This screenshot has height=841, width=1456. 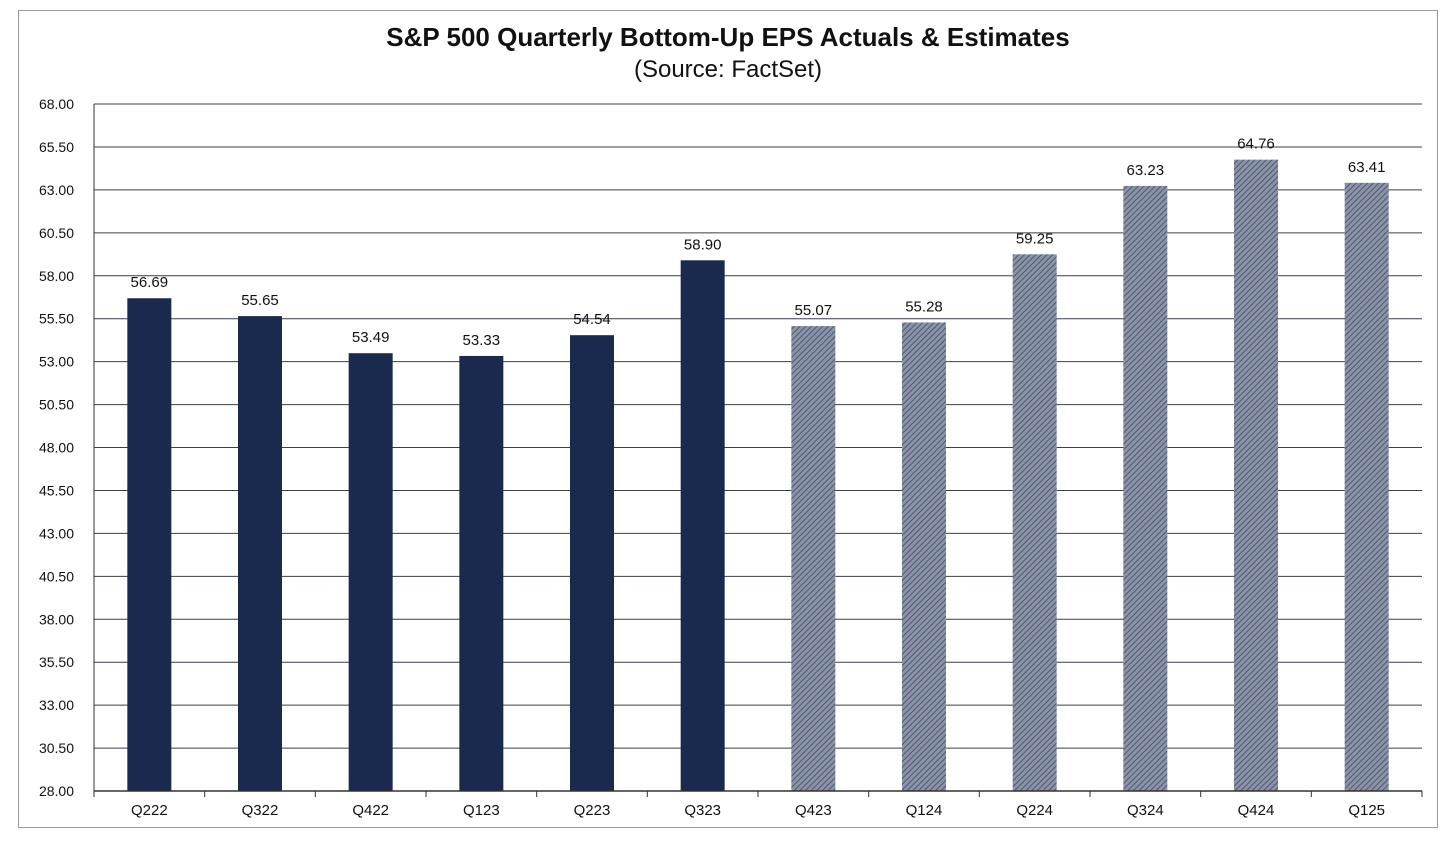 What do you see at coordinates (370, 810) in the screenshot?
I see `x-category-label-q422: Q422` at bounding box center [370, 810].